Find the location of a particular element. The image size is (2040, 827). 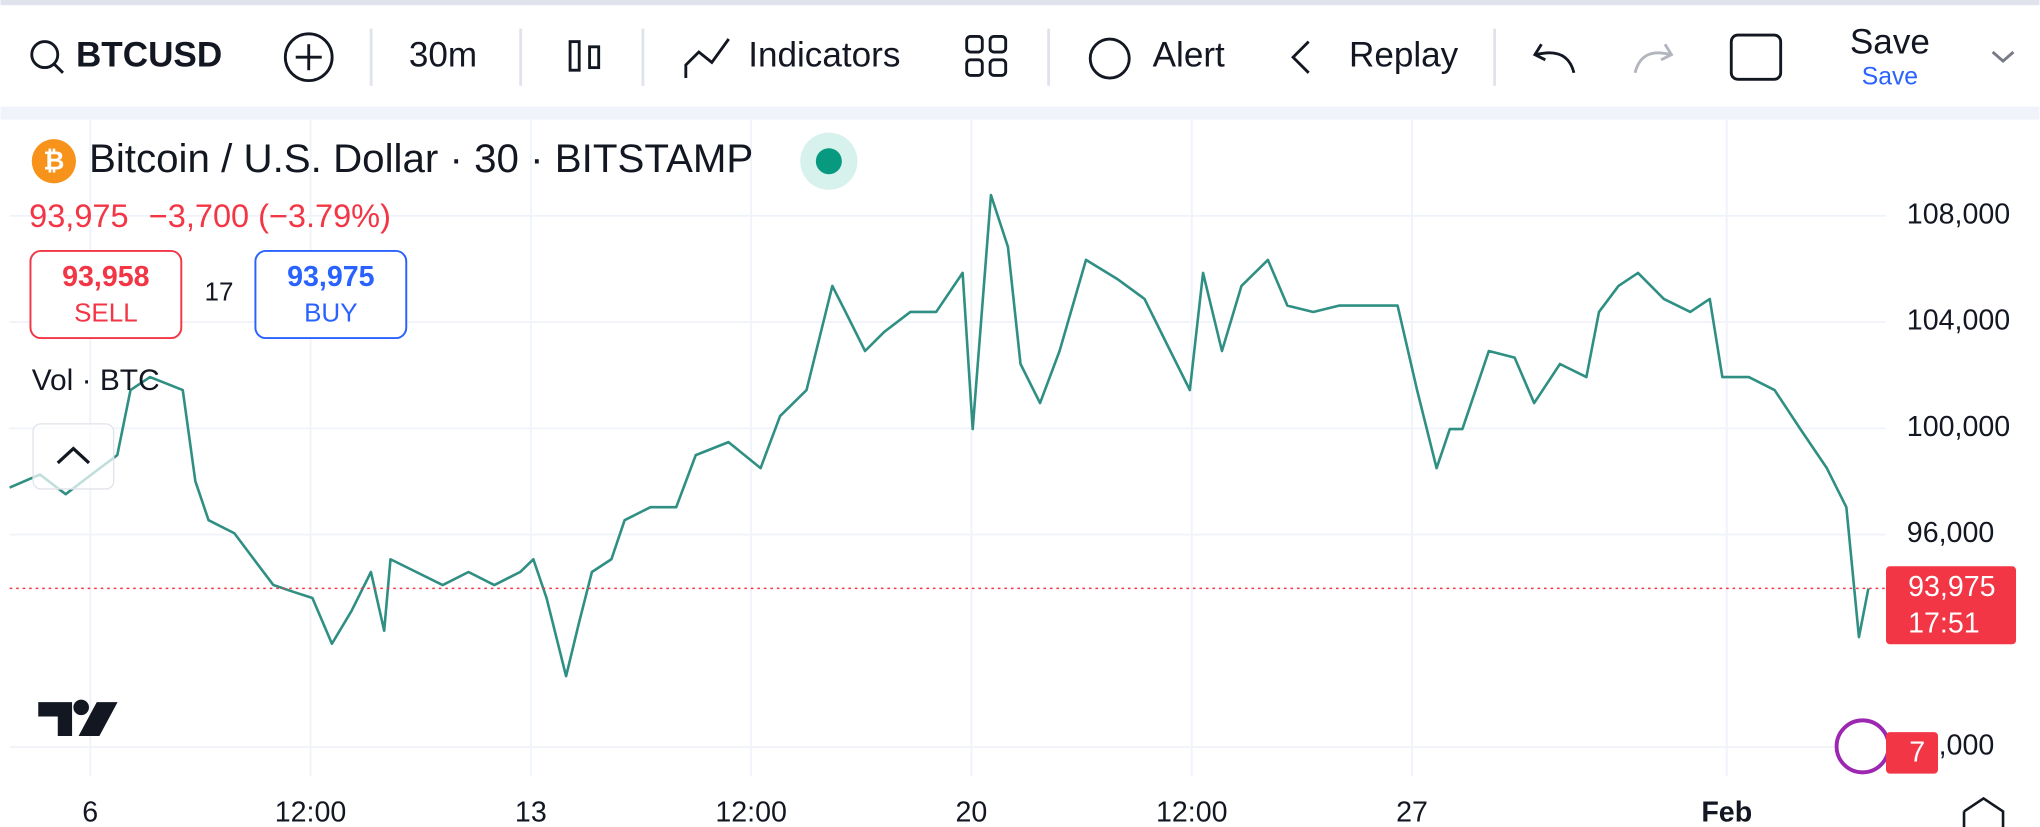

alerts-count: 7 is located at coordinates (1917, 753).